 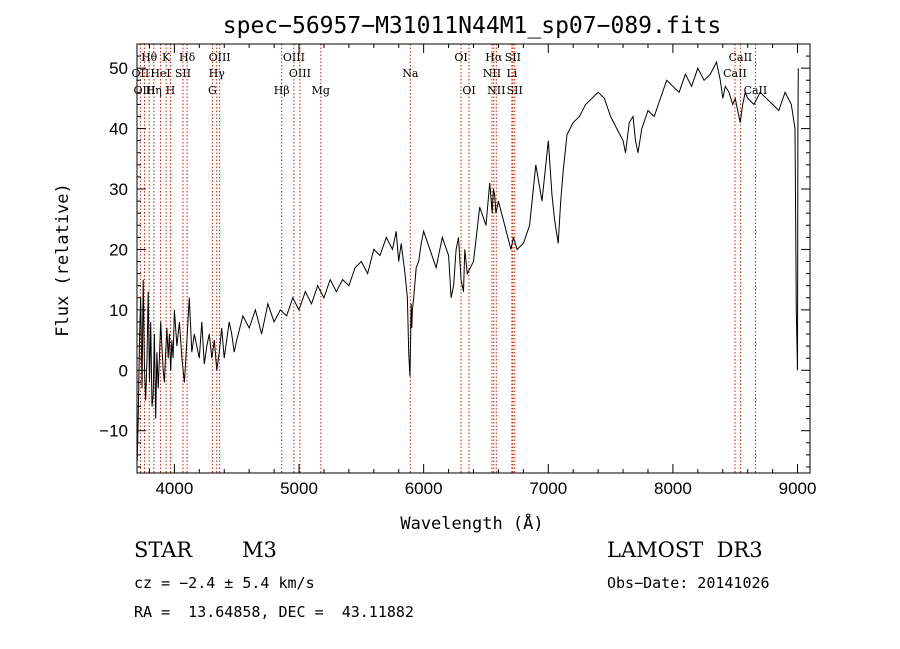 I want to click on observation-date: Obs−Date: 20141026, so click(x=688, y=583).